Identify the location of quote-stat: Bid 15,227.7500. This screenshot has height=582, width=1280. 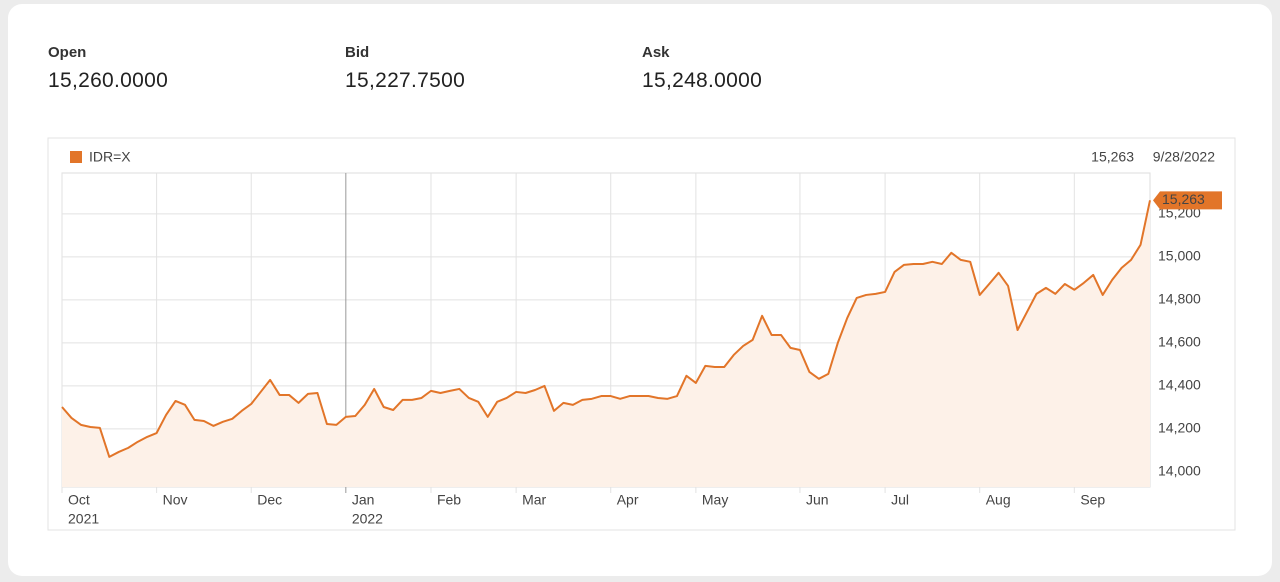
(405, 68).